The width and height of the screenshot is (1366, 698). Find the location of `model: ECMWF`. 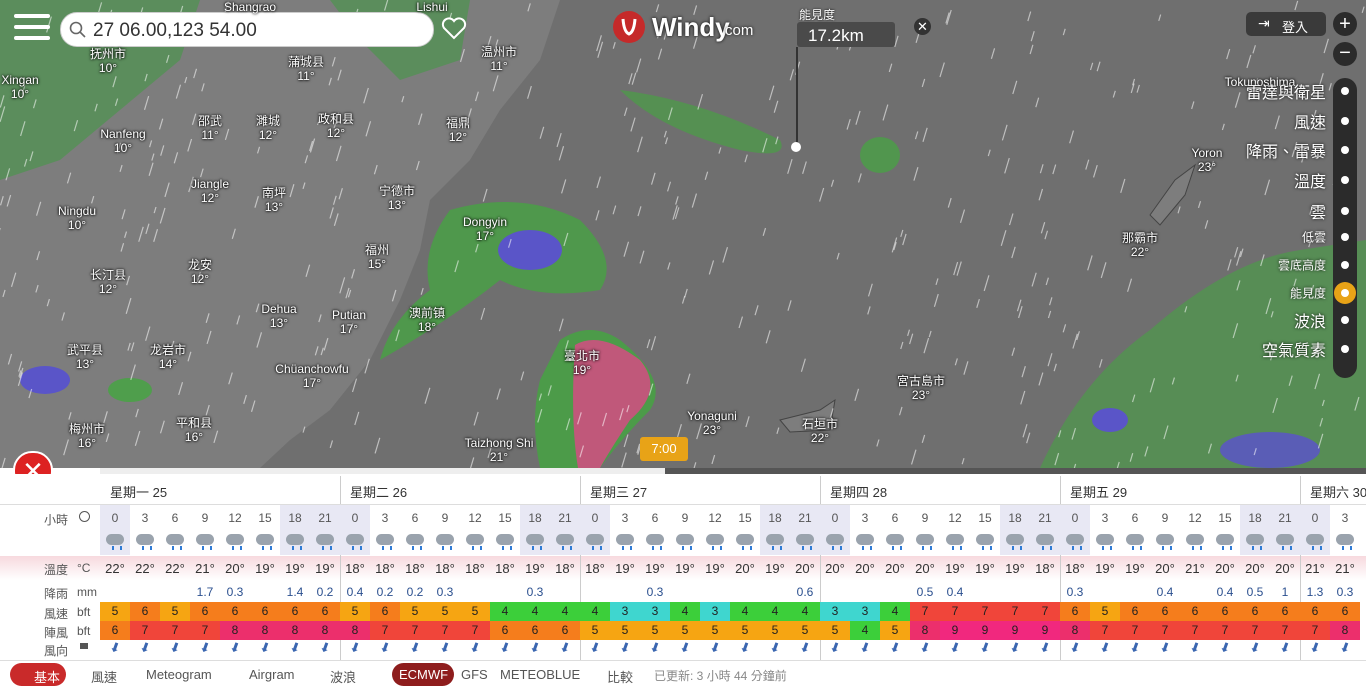

model: ECMWF is located at coordinates (424, 674).